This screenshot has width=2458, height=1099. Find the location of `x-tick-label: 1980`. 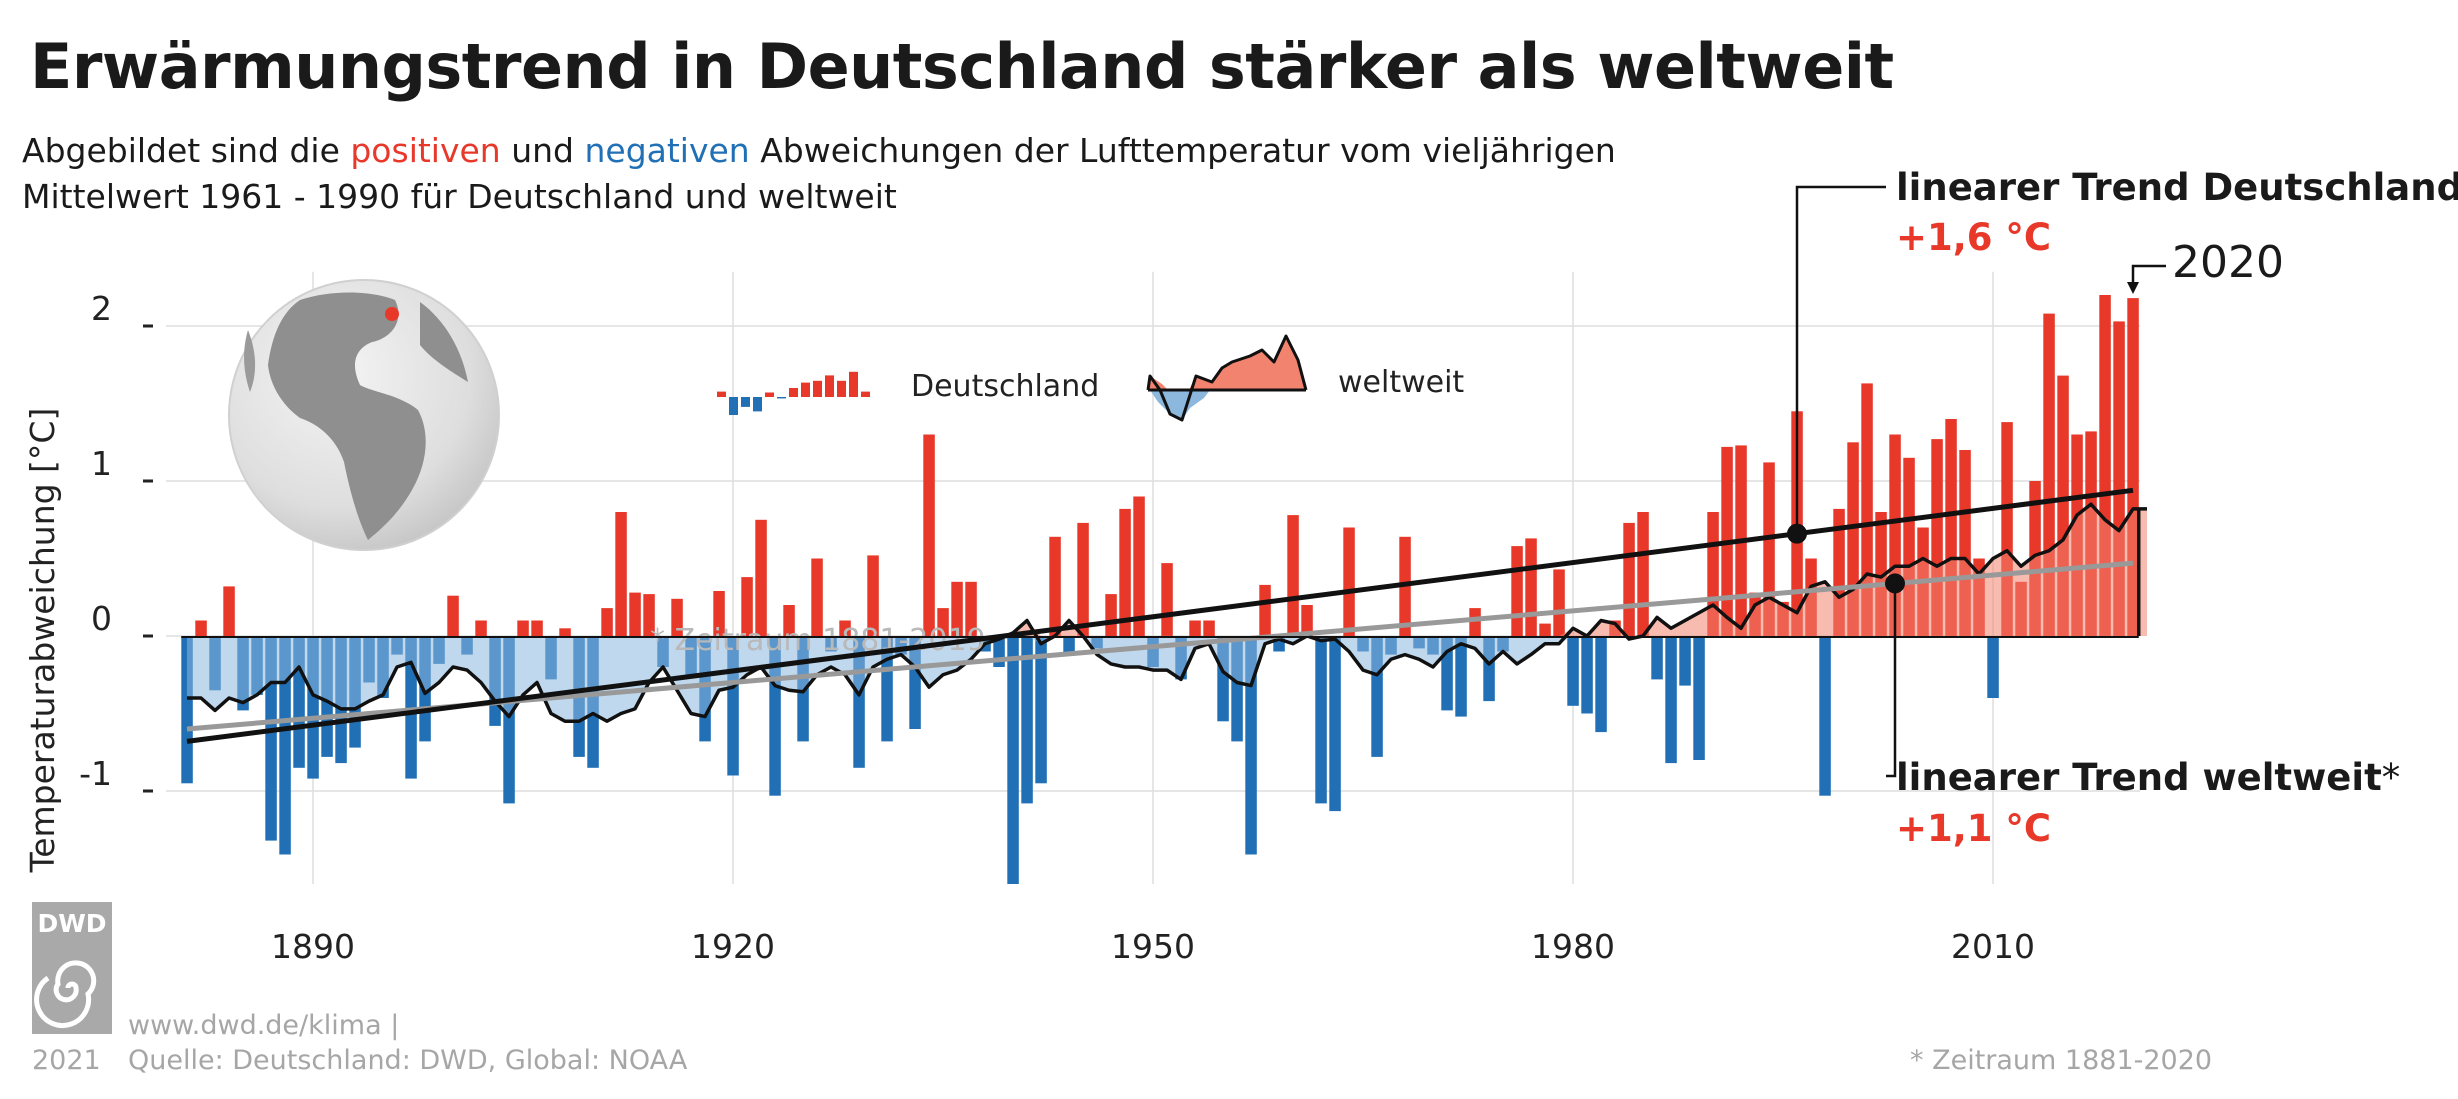

x-tick-label: 1980 is located at coordinates (1573, 946).